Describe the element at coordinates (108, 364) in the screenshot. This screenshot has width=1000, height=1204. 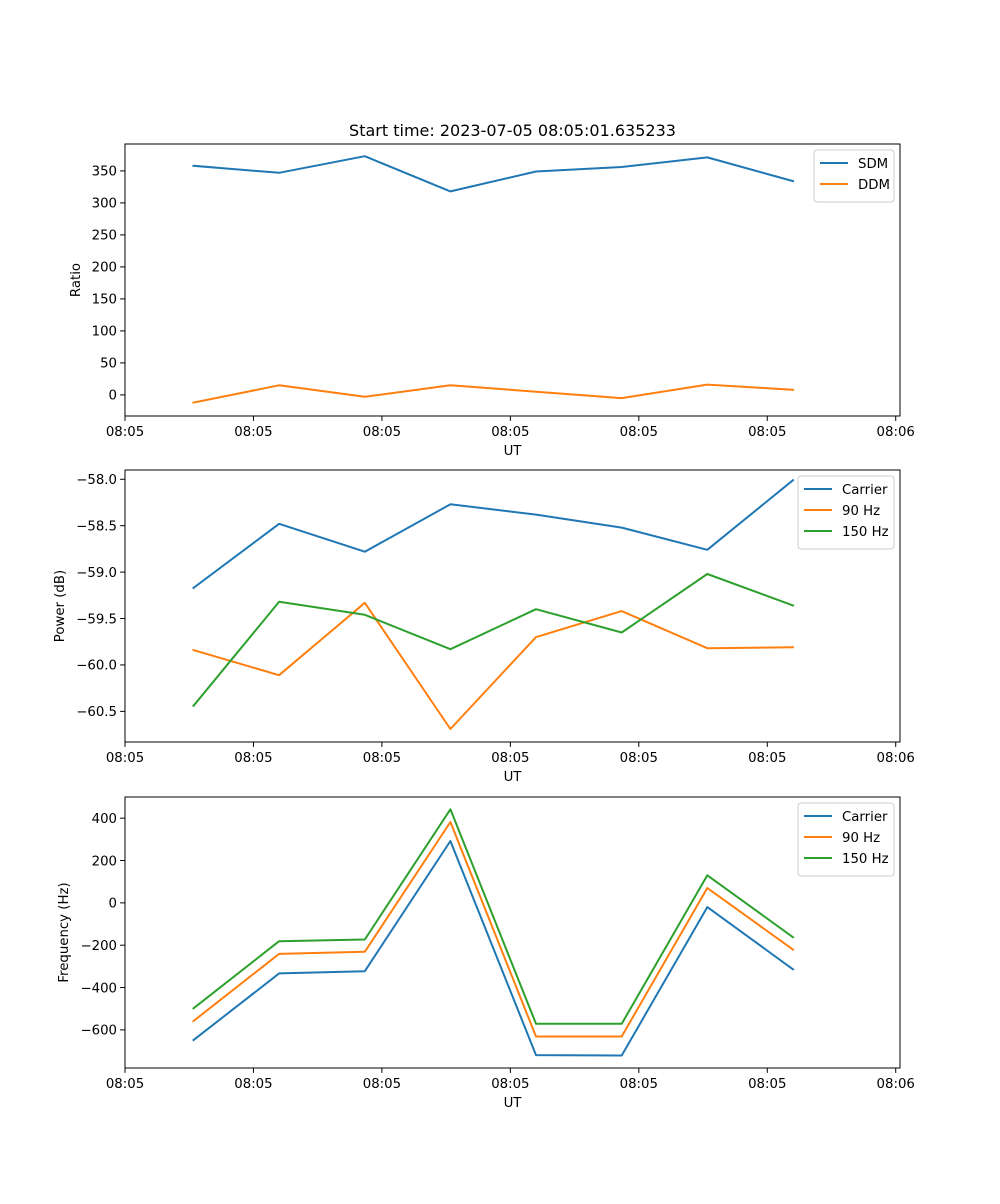
I see `y-tick-label: 50` at that location.